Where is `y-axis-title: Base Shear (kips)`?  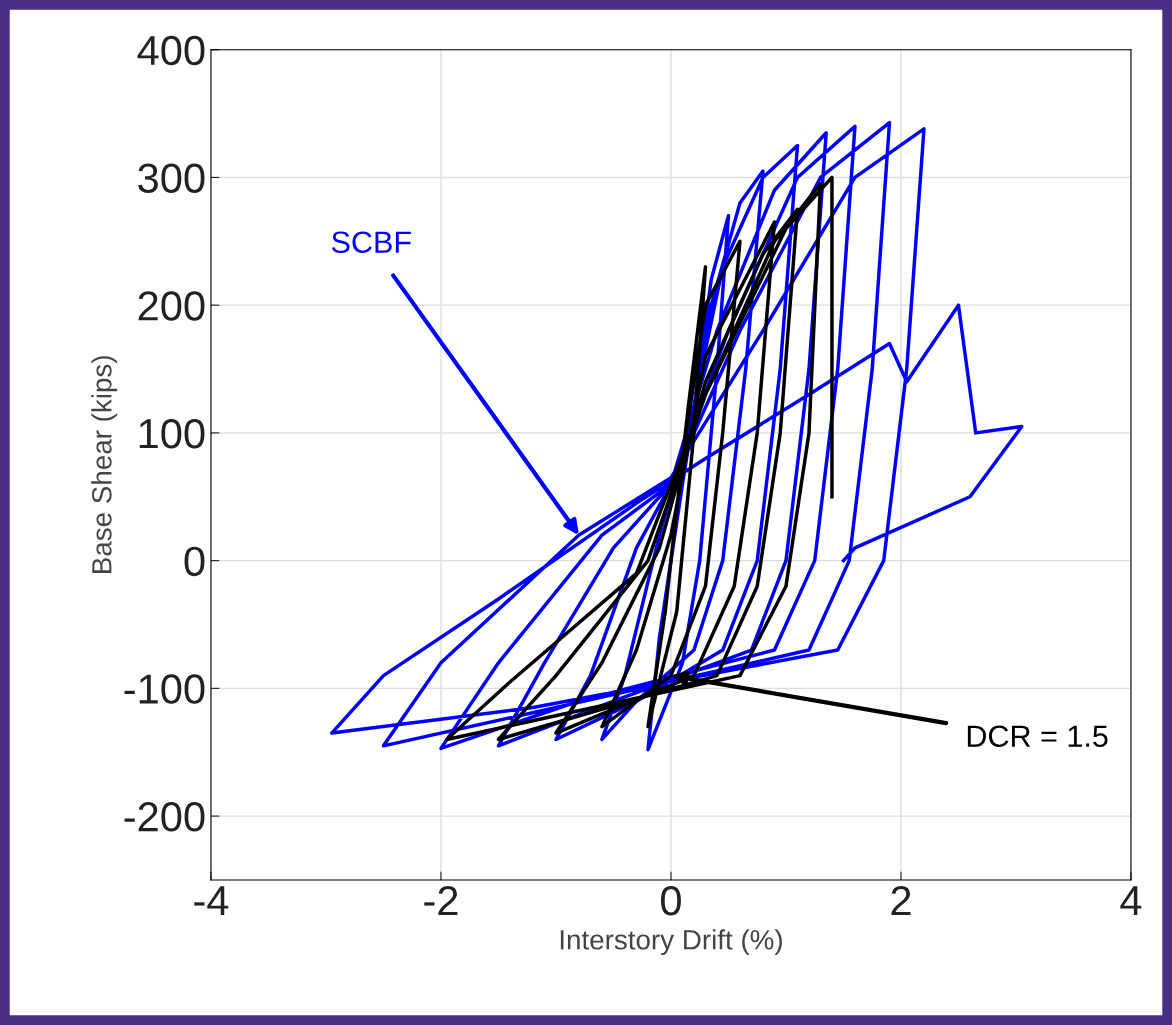 y-axis-title: Base Shear (kips) is located at coordinates (104, 464).